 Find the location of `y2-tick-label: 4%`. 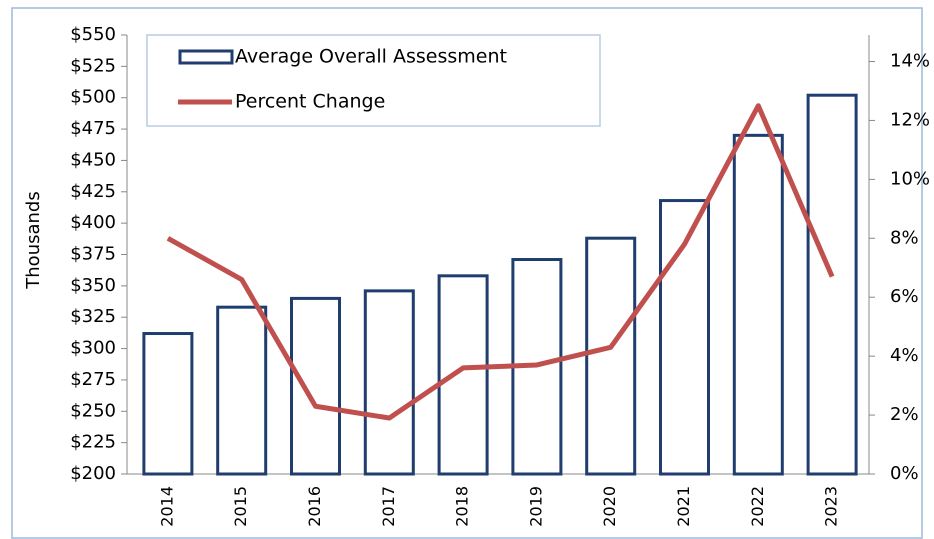

y2-tick-label: 4% is located at coordinates (904, 355).